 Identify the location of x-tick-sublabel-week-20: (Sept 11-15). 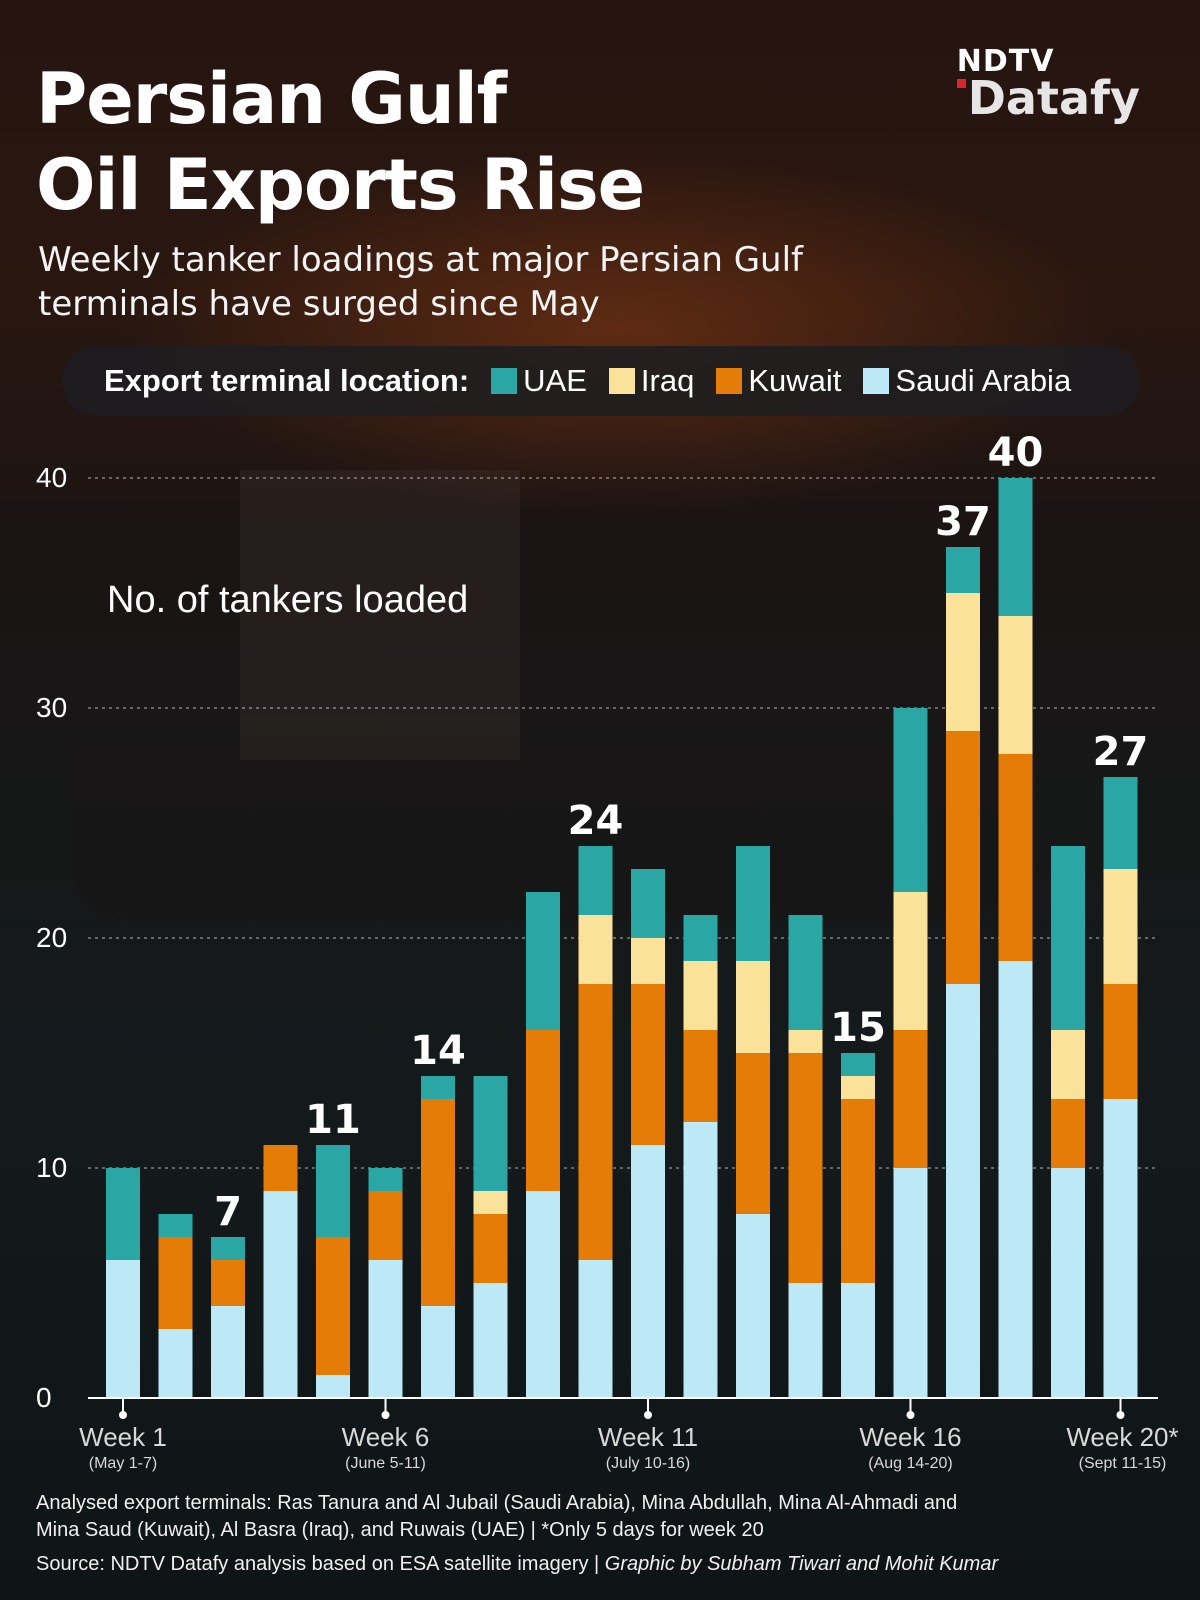
(1123, 1463).